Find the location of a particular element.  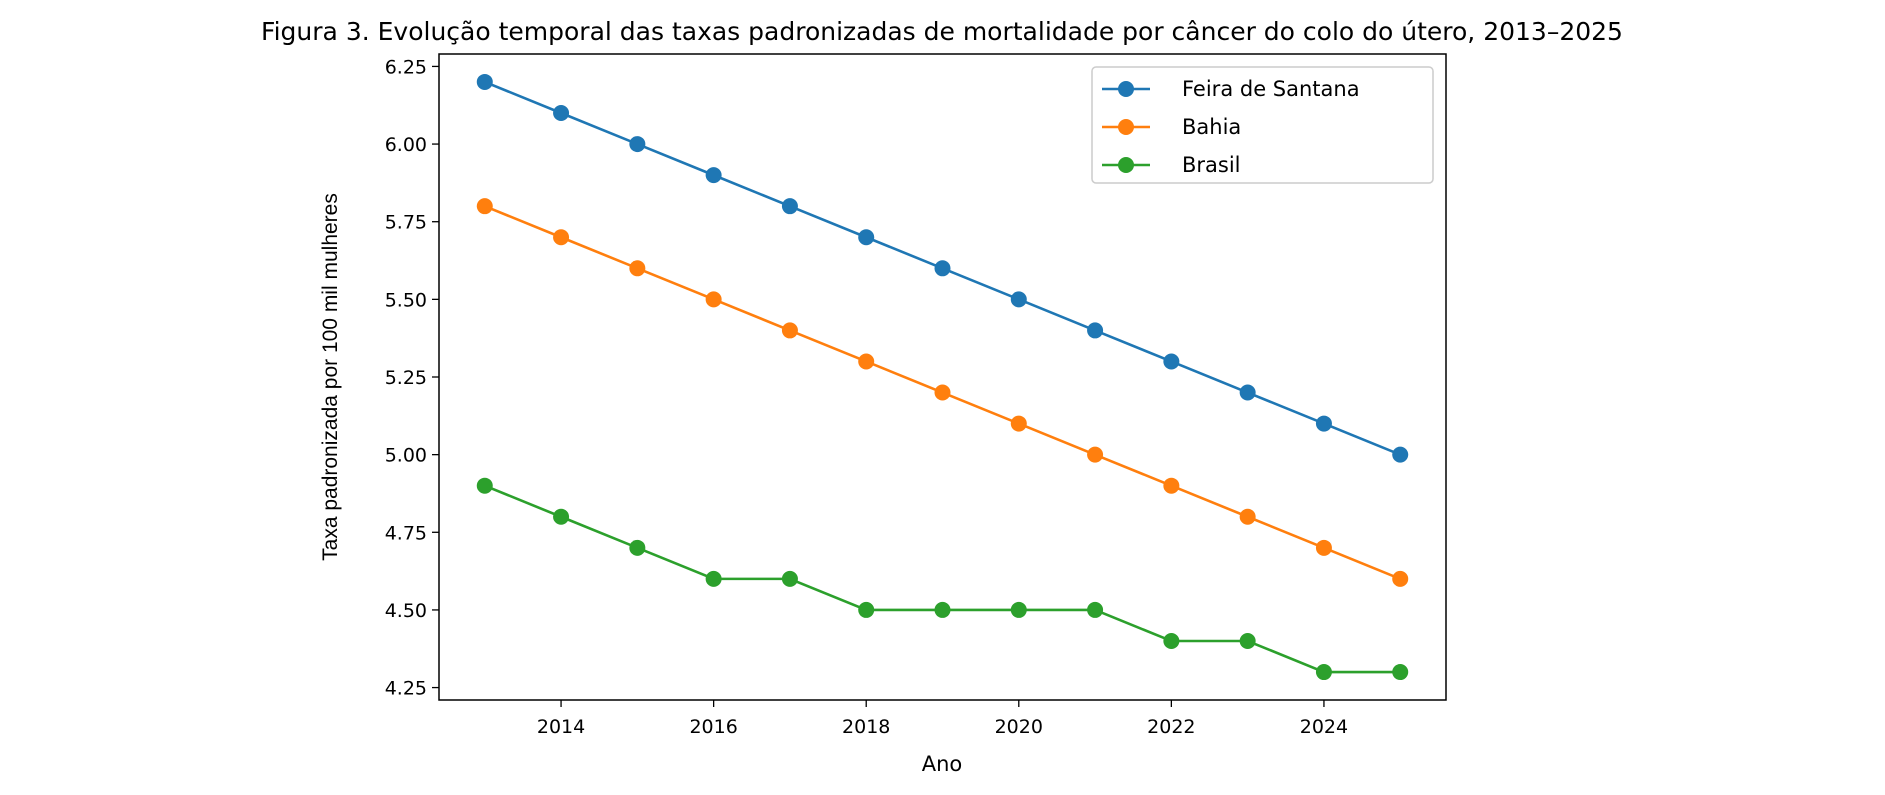

legend-label: Feira de Santana is located at coordinates (1271, 89).